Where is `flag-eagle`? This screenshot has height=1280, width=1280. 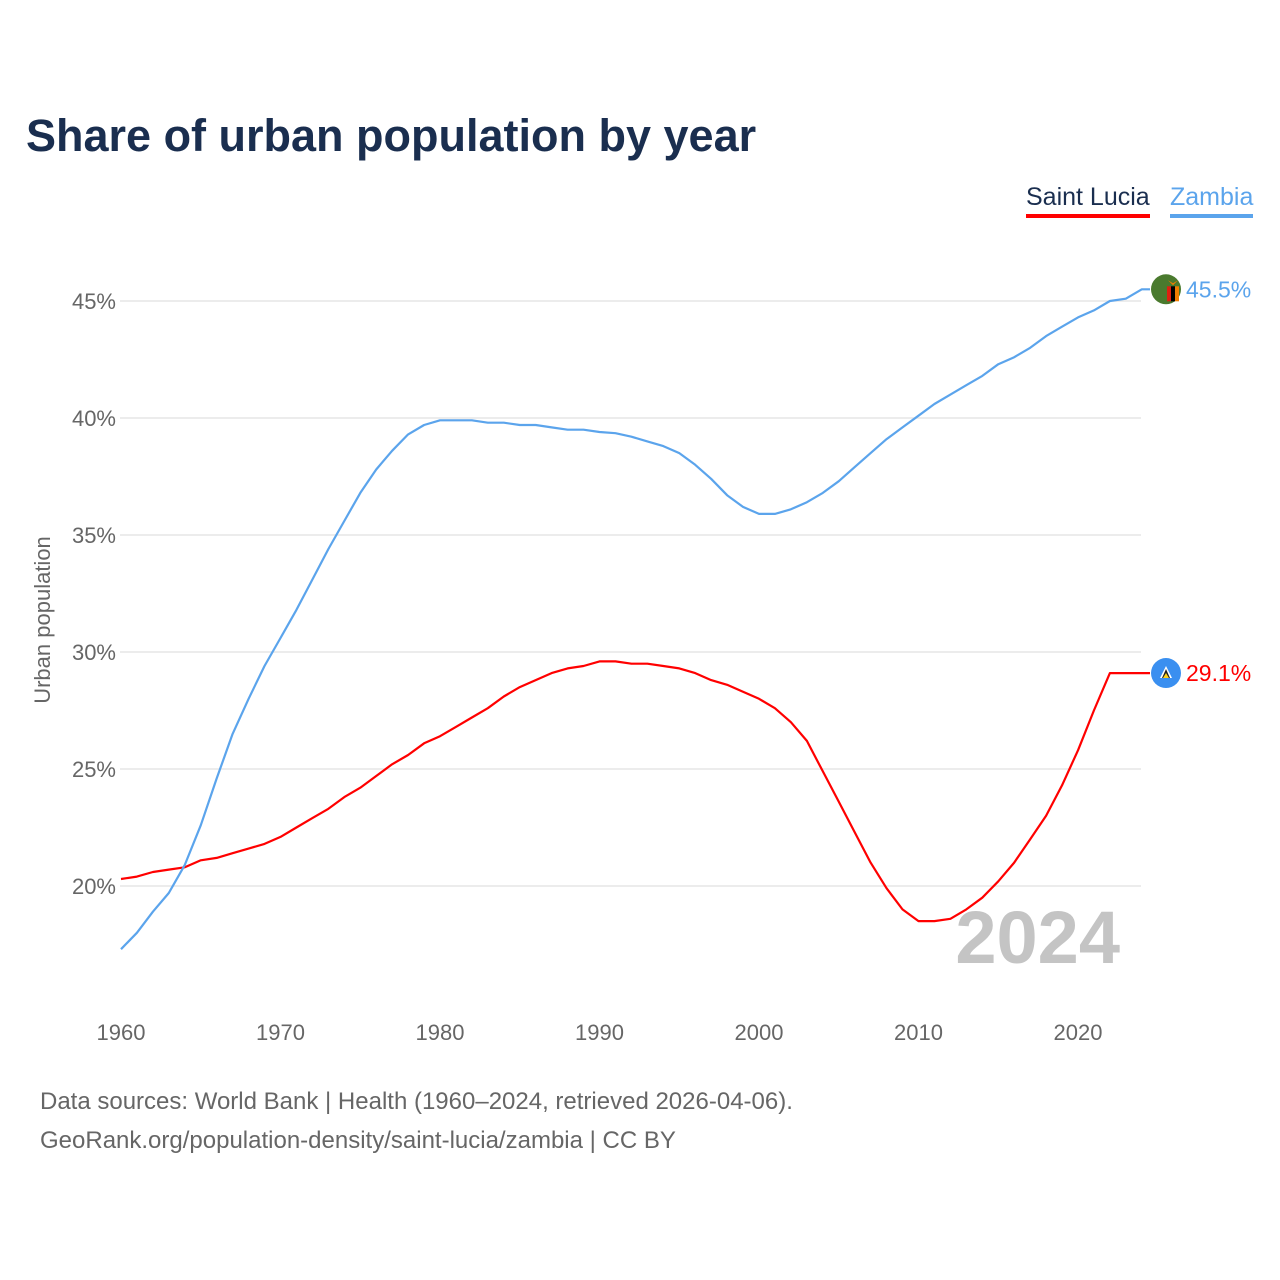 flag-eagle is located at coordinates (1173, 283).